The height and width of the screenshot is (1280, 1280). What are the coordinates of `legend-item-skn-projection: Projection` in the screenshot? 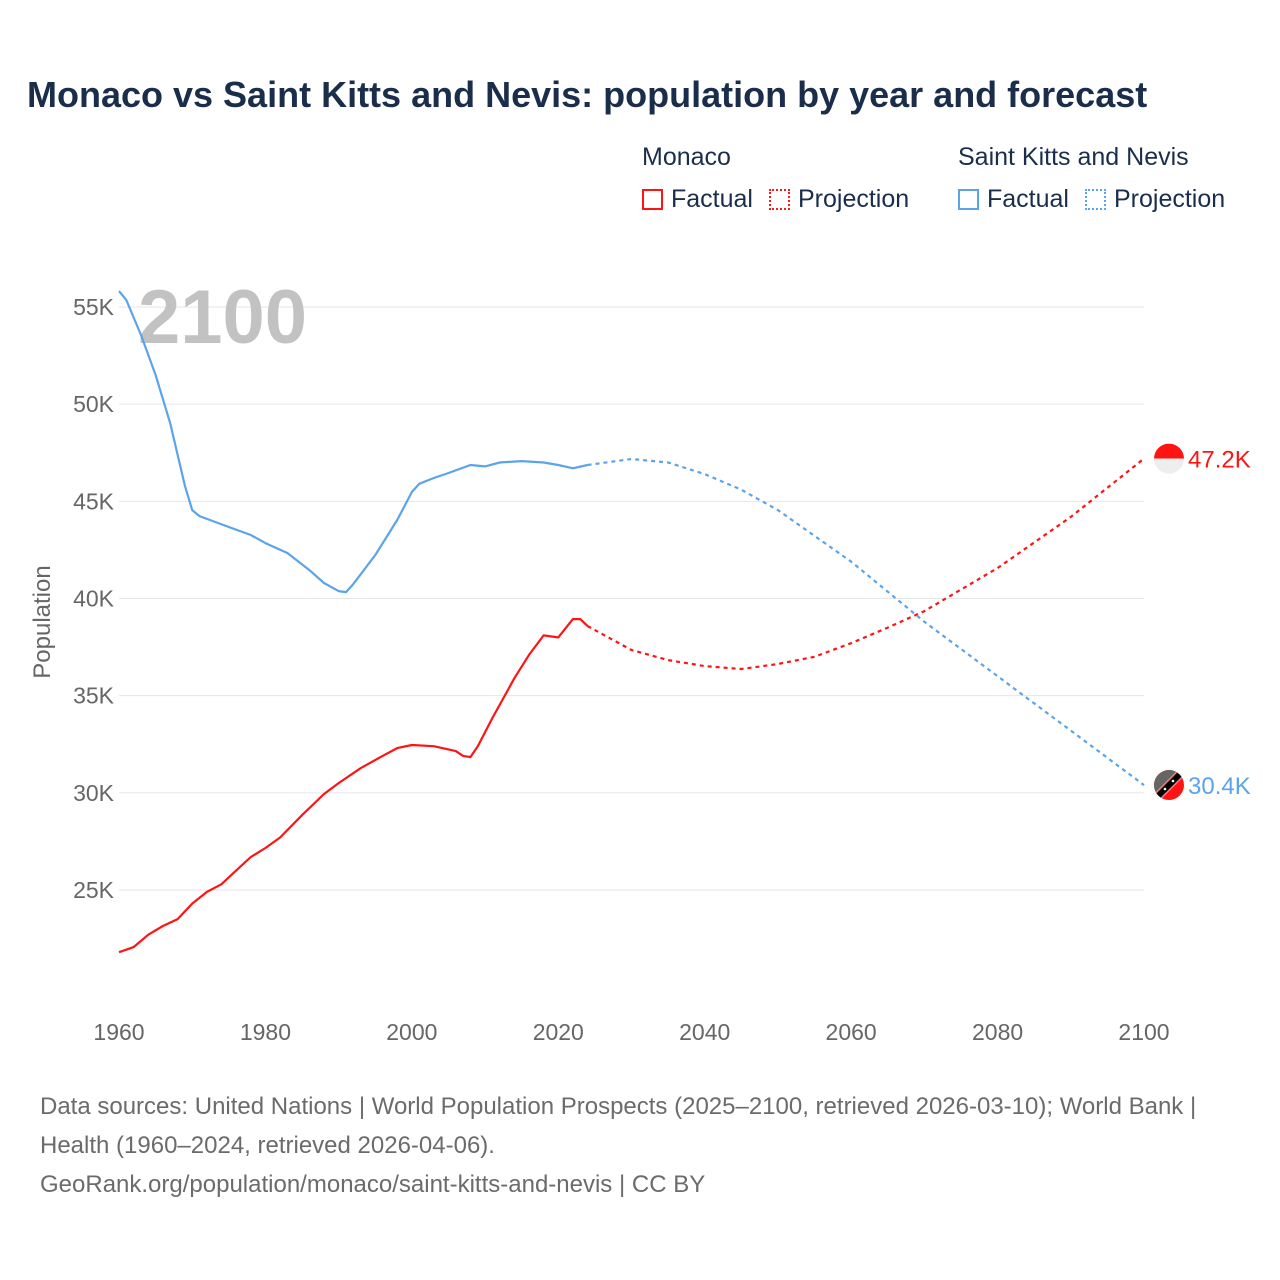 It's located at (1155, 199).